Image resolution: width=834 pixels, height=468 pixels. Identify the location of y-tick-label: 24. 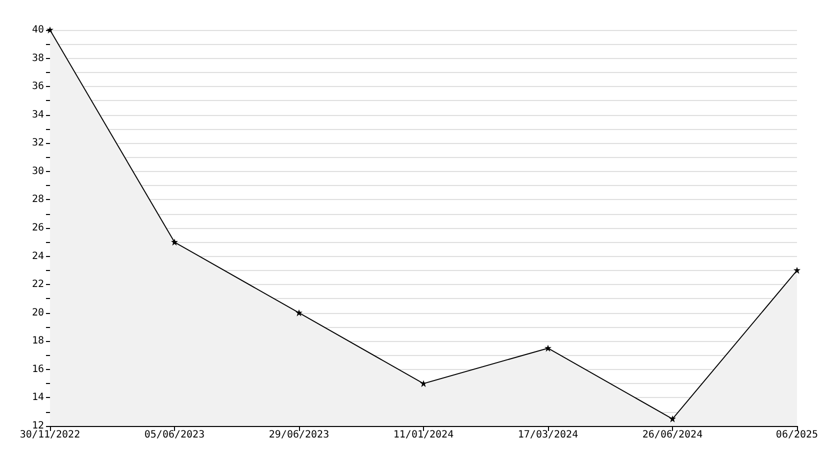
(38, 256).